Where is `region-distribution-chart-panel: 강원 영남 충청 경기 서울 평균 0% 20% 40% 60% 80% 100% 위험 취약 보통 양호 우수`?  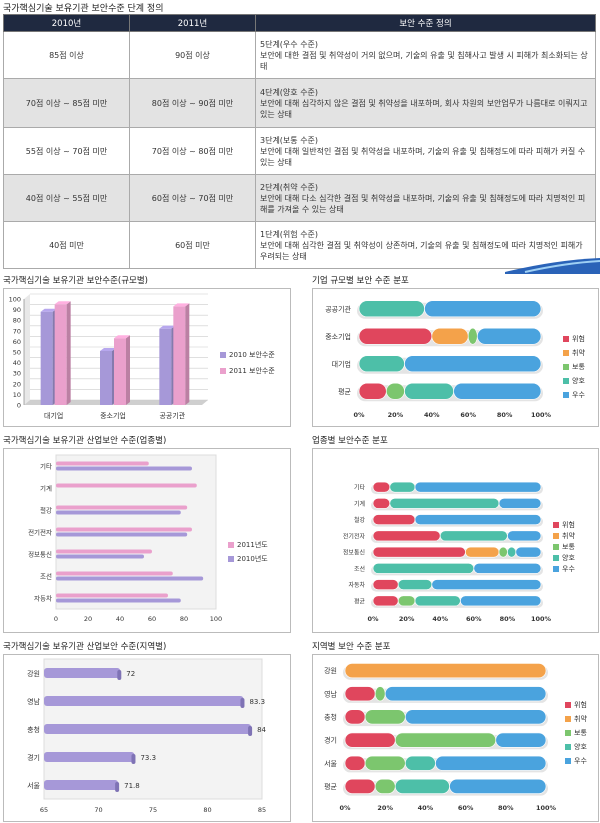
region-distribution-chart-panel: 강원 영남 충청 경기 서울 평균 0% 20% 40% 60% 80% 100% 위험 취약 보통 양호 우수 is located at coordinates (455, 738).